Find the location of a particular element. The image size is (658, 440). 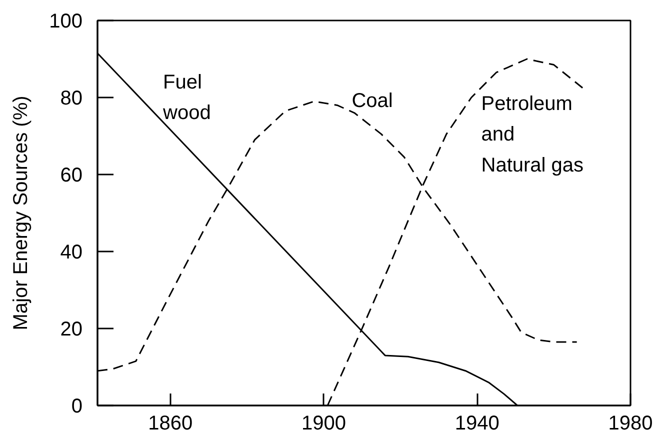

x-tick-label: 1980 is located at coordinates (630, 423).